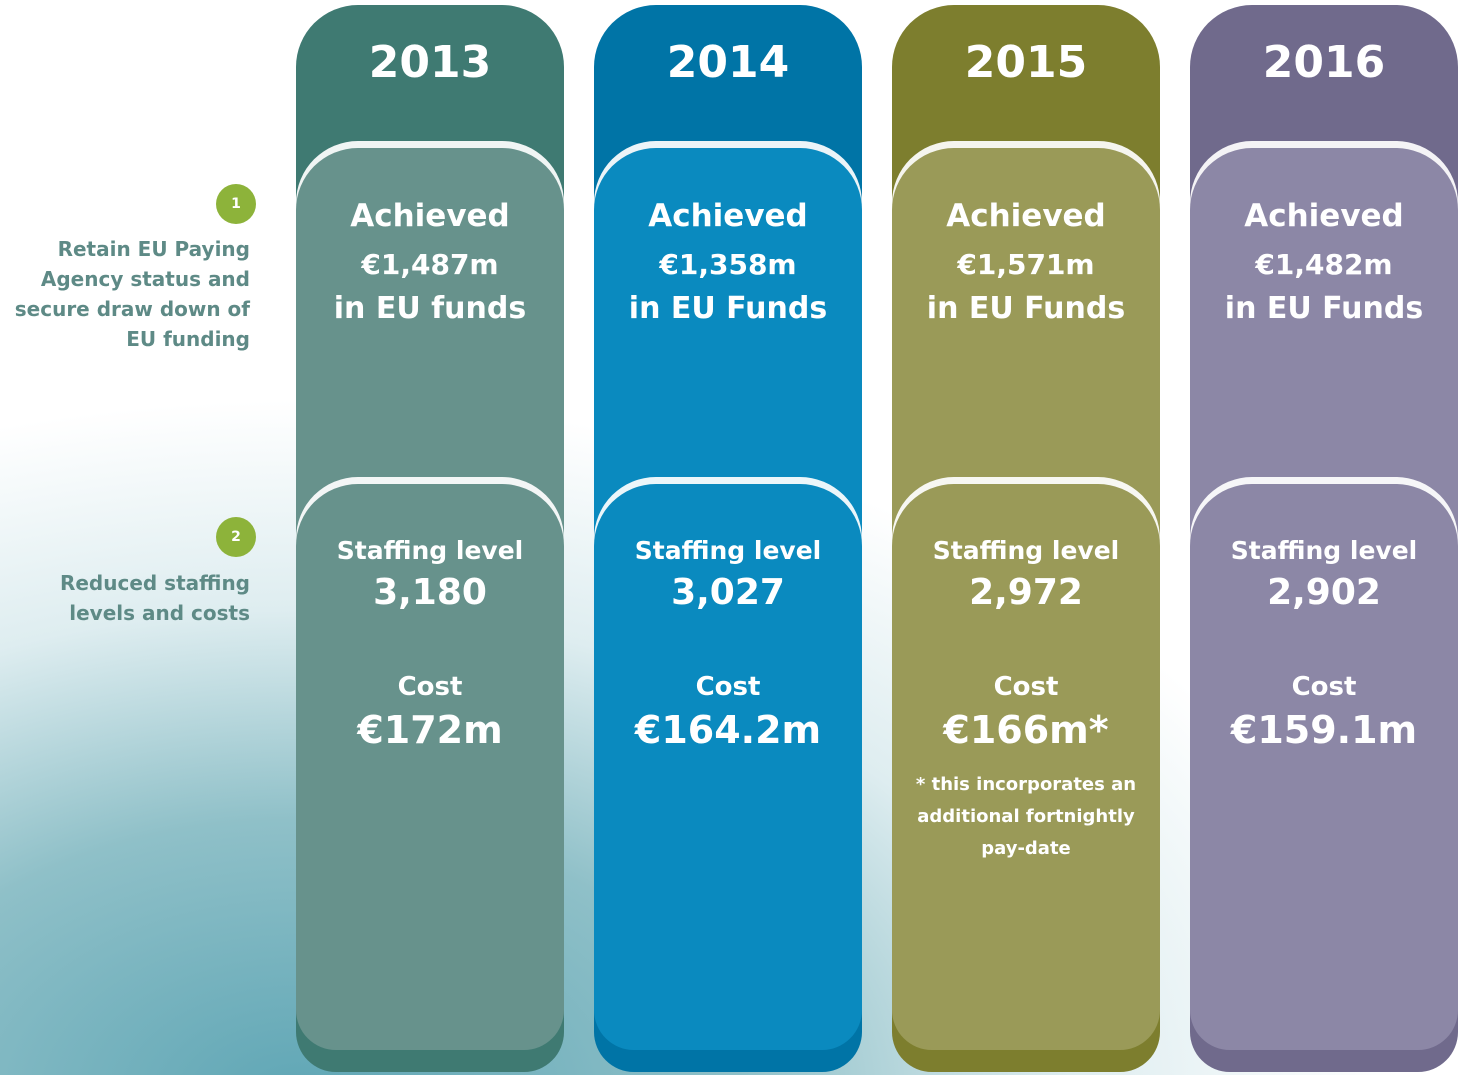 This screenshot has width=1466, height=1075. What do you see at coordinates (728, 767) in the screenshot?
I see `staffing-card: Staffing level 3,027 Cost €164.2m` at bounding box center [728, 767].